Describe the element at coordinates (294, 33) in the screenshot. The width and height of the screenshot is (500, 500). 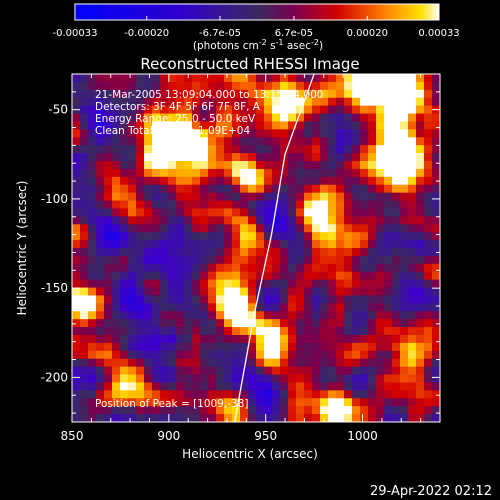
I see `colorbar-tick-label: 6.7e-05` at that location.